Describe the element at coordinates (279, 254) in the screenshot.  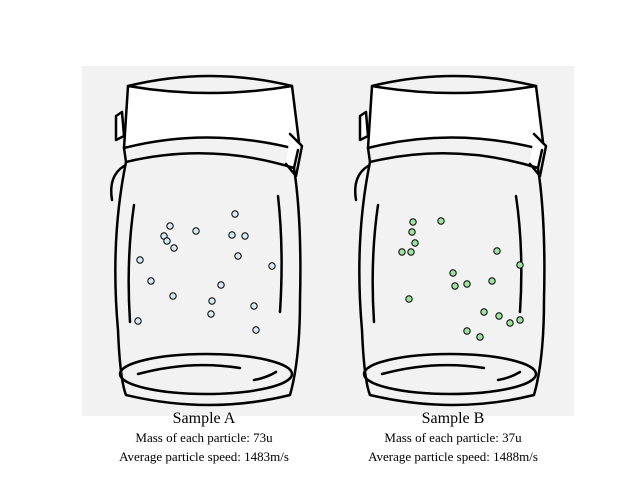
I see `jar-a-side-highlight-right` at that location.